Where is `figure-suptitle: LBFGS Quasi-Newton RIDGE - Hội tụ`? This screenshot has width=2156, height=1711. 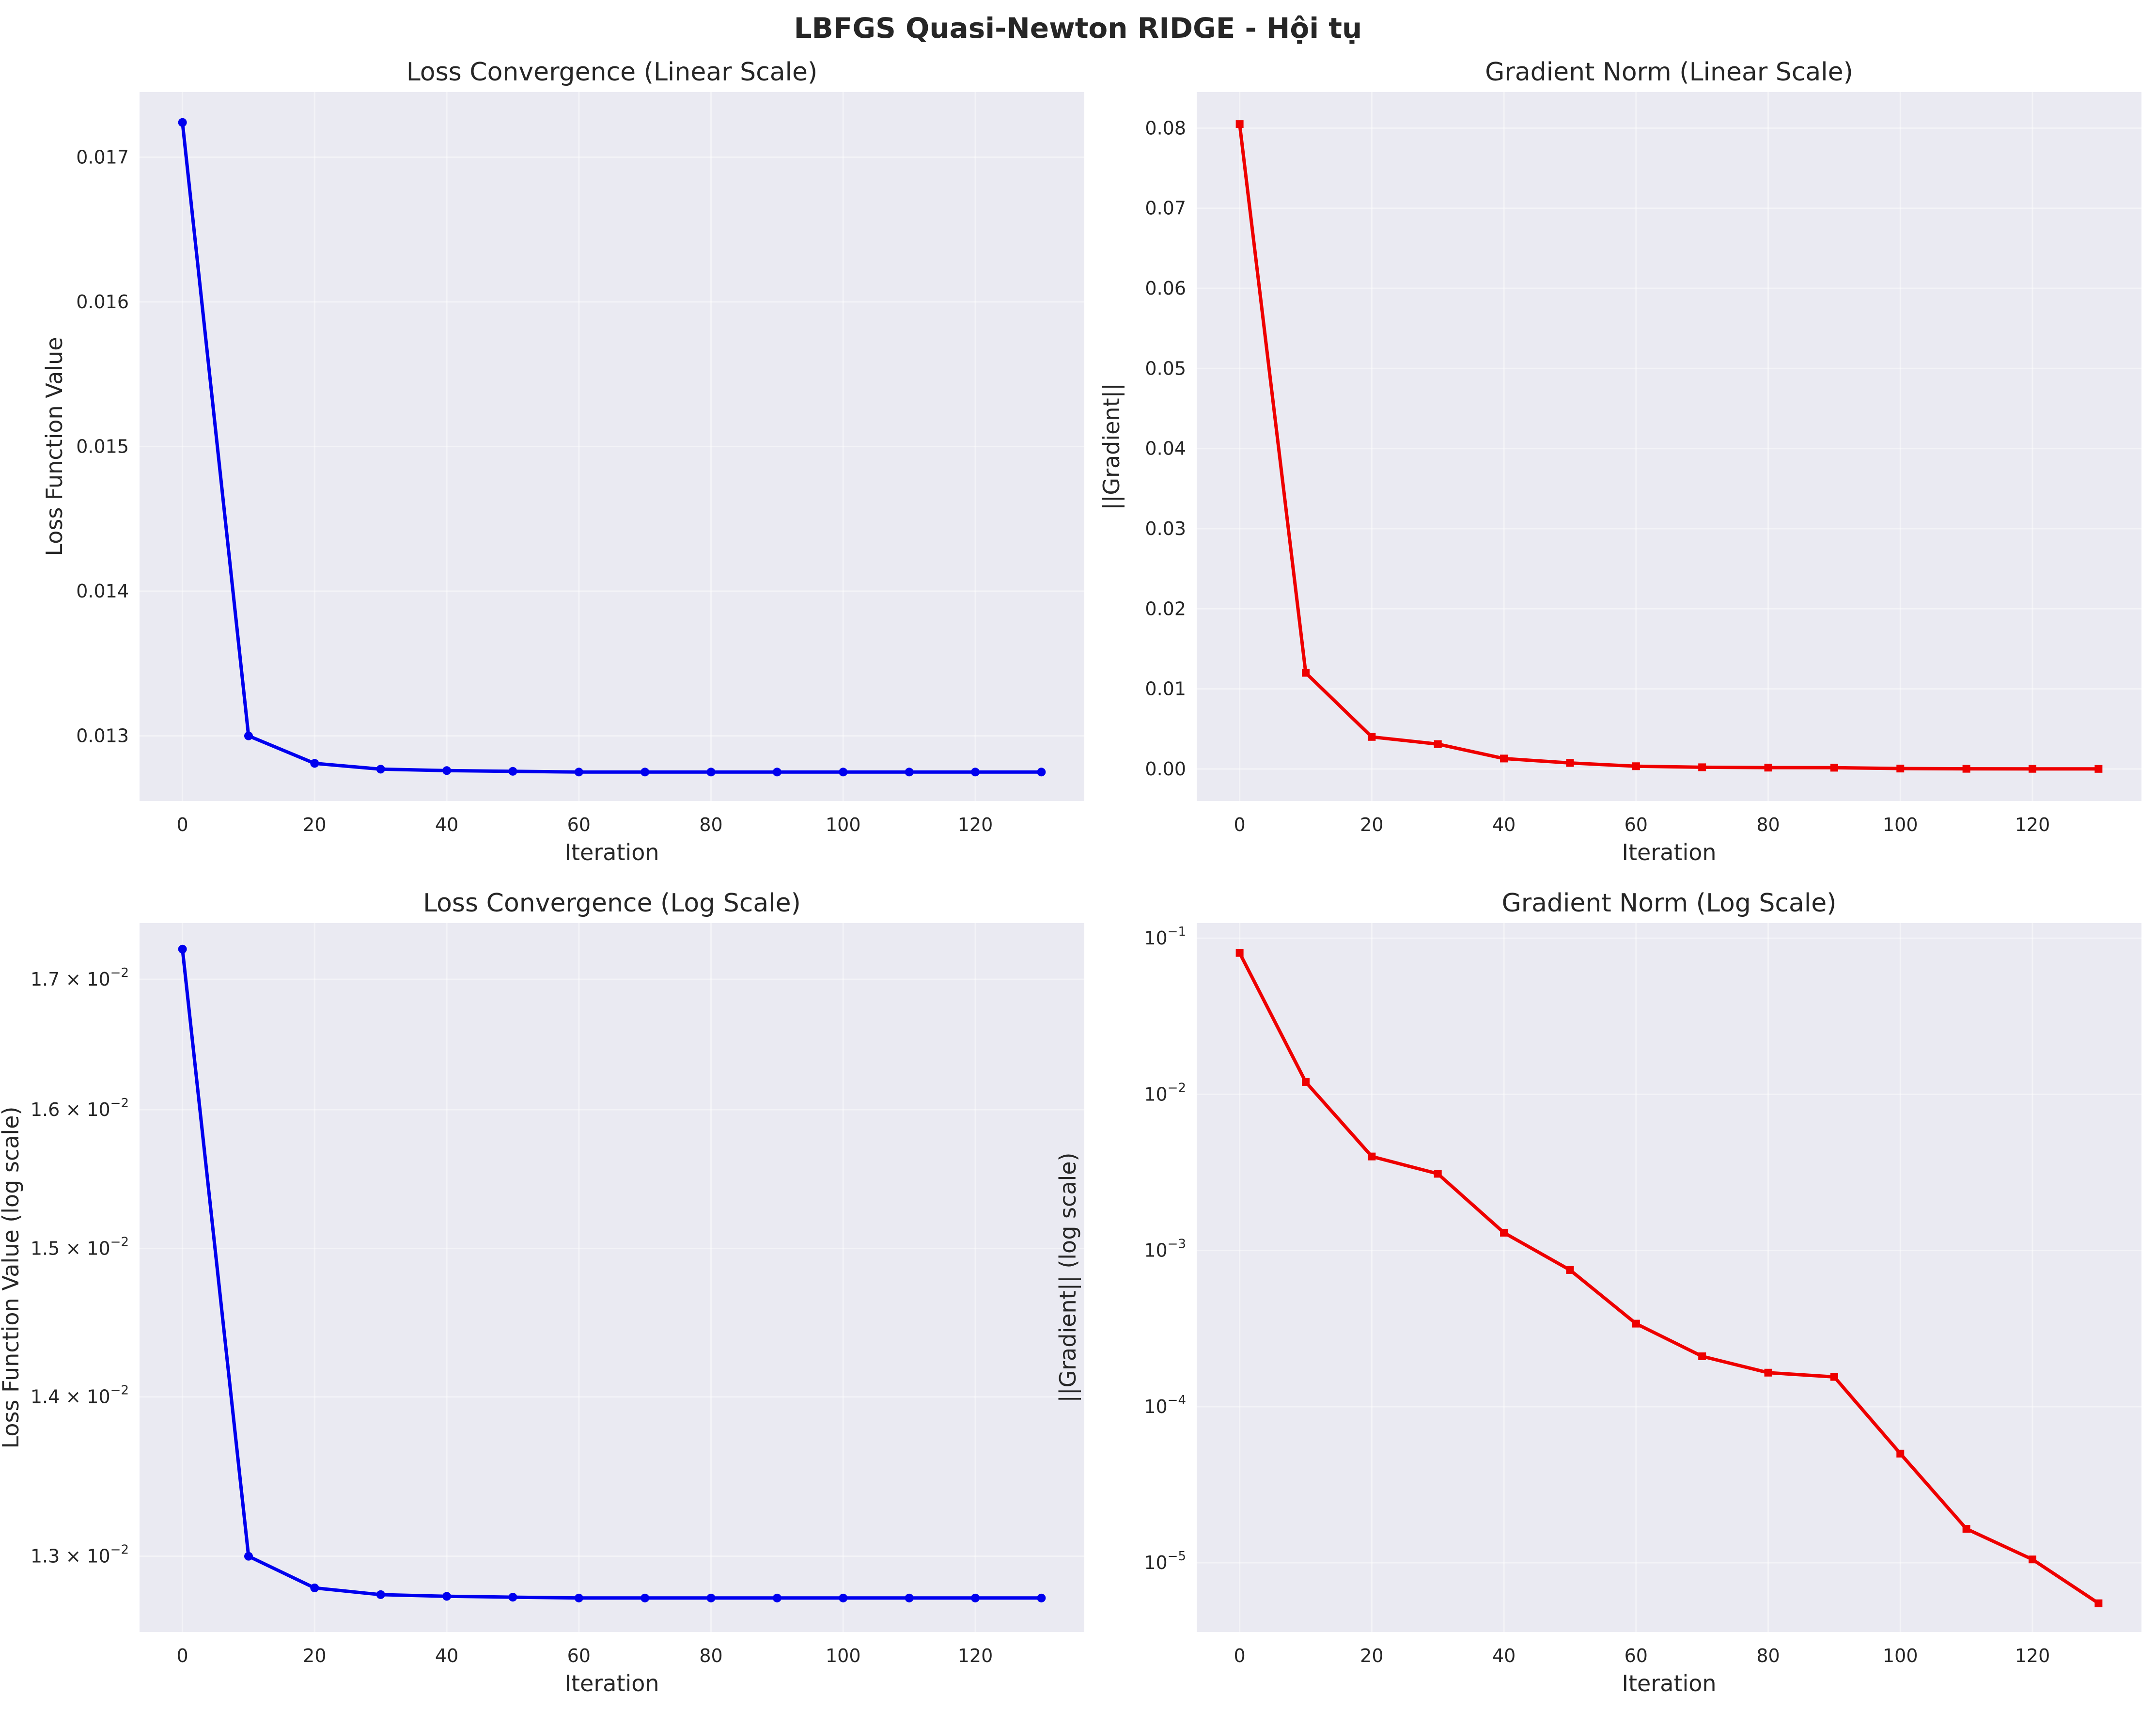 figure-suptitle: LBFGS Quasi-Newton RIDGE - Hội tụ is located at coordinates (1078, 28).